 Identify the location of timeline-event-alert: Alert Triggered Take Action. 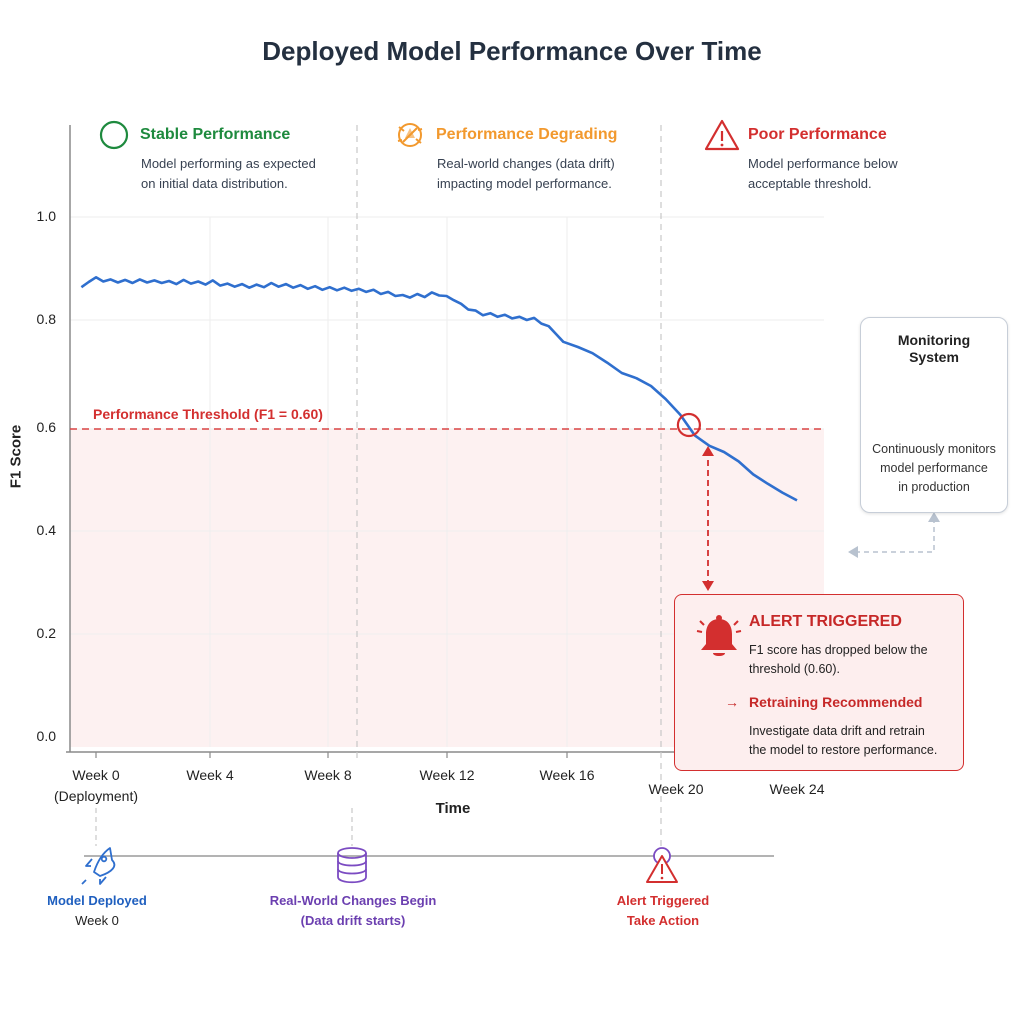
(663, 911).